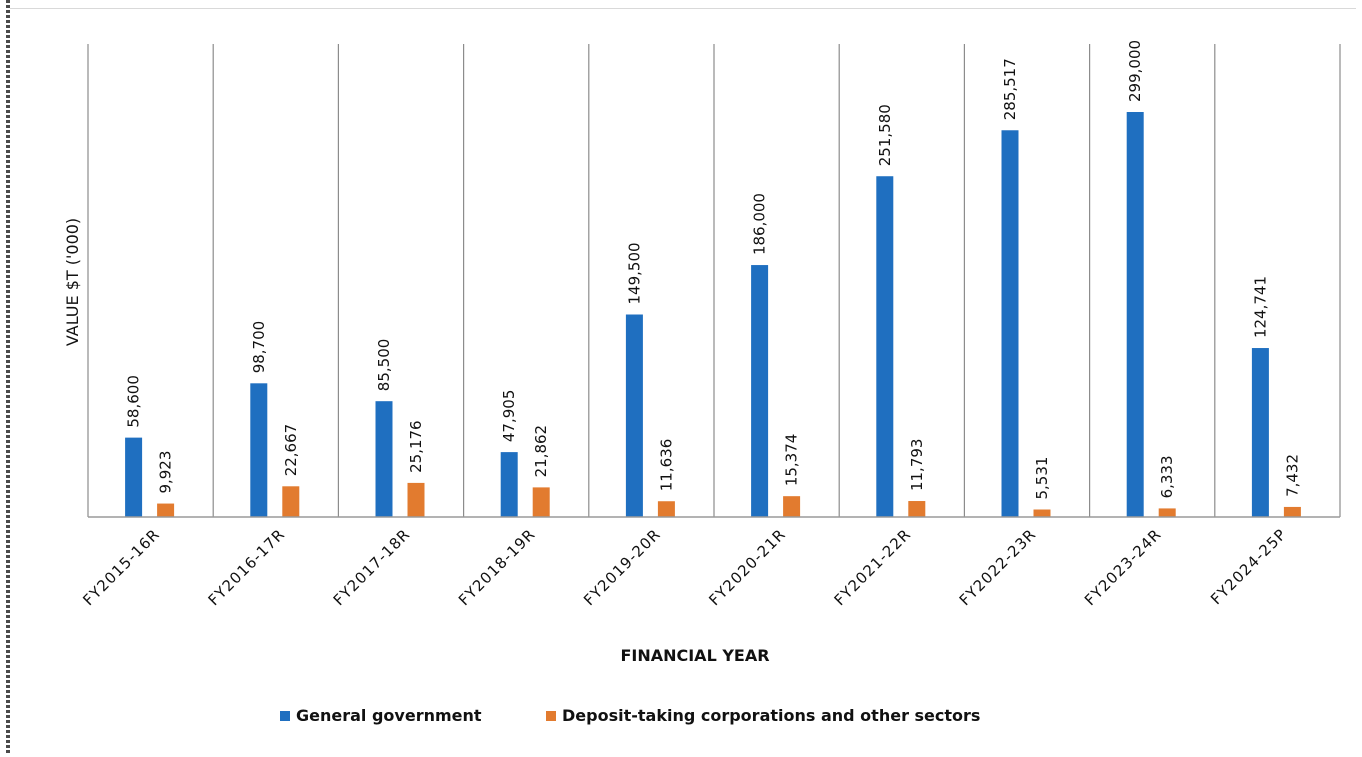  Describe the element at coordinates (1135, 71) in the screenshot. I see `data-label: 299,000` at that location.